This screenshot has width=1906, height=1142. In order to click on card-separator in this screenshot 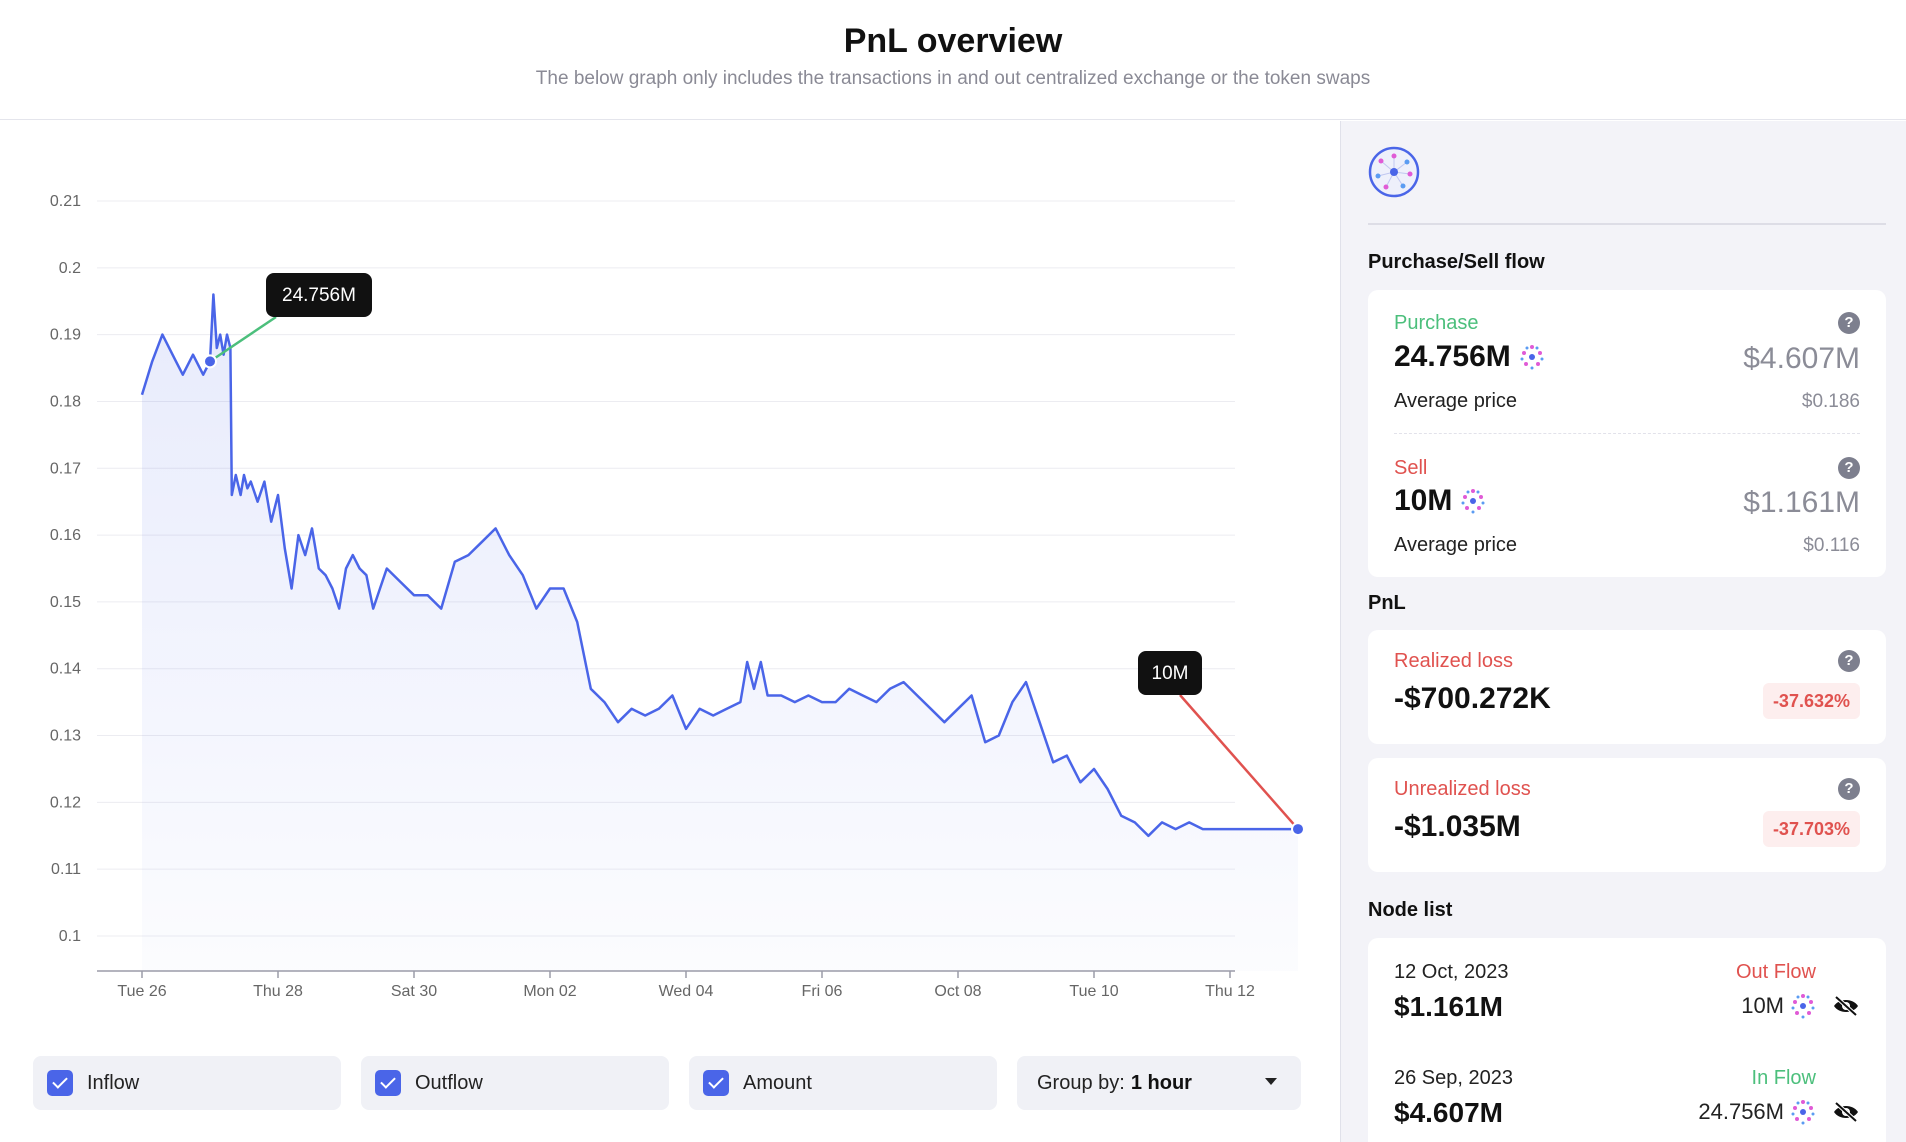, I will do `click(1627, 433)`.